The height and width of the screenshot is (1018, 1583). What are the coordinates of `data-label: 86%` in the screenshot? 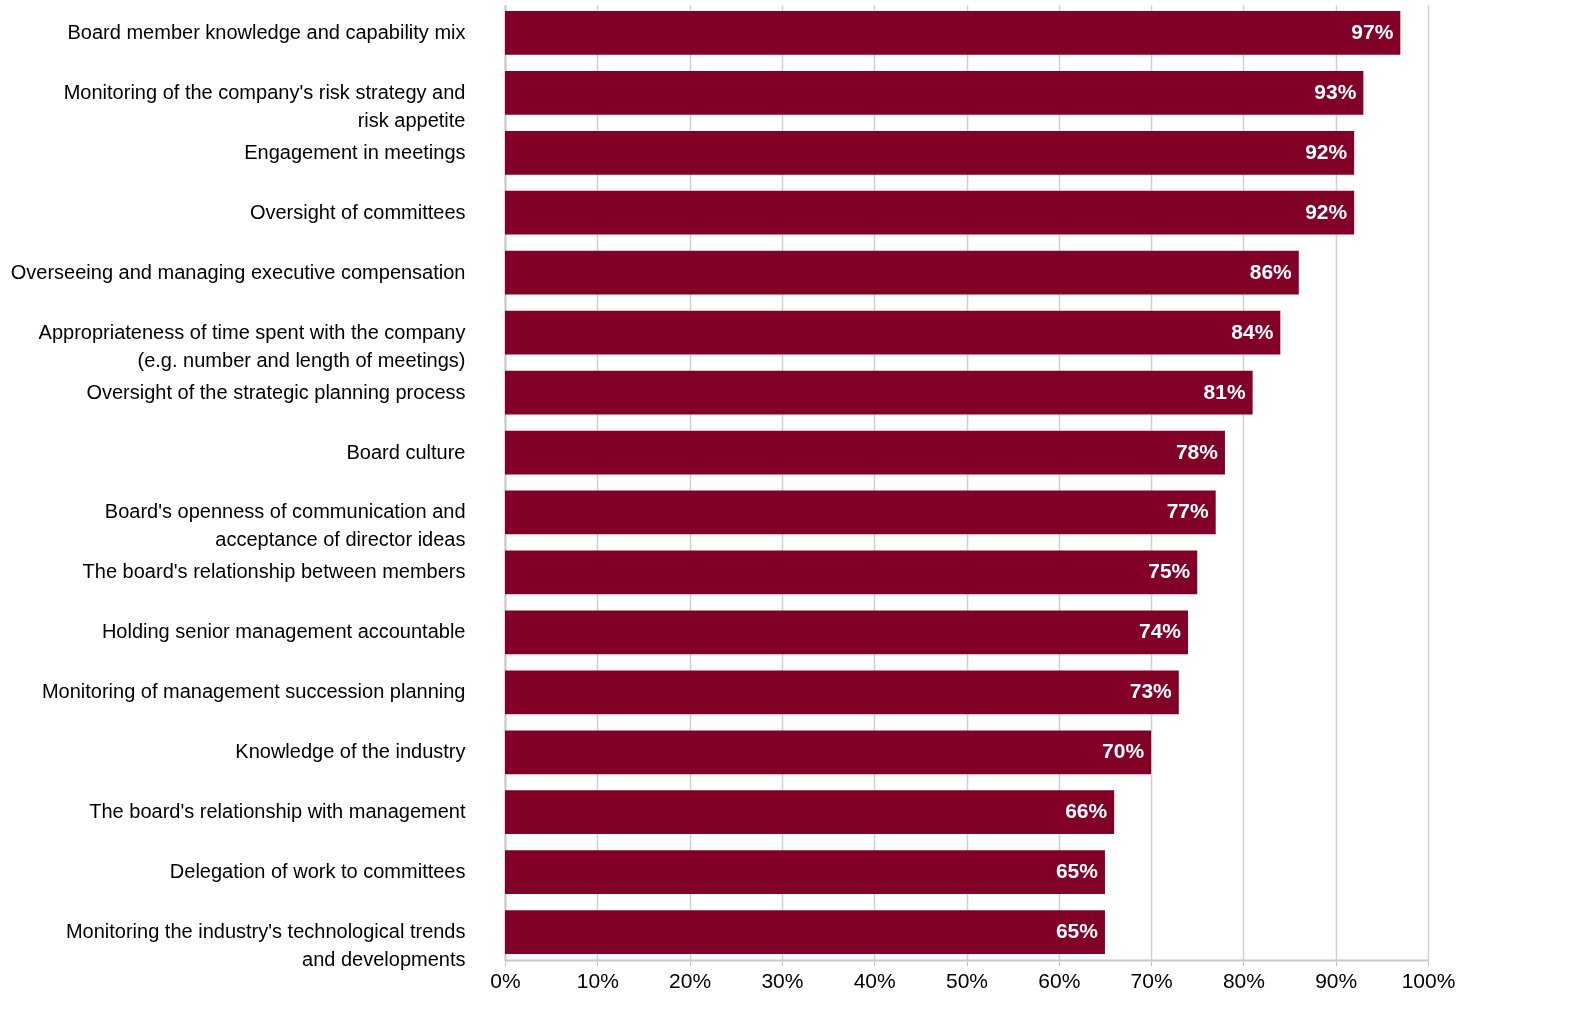 It's located at (1271, 271).